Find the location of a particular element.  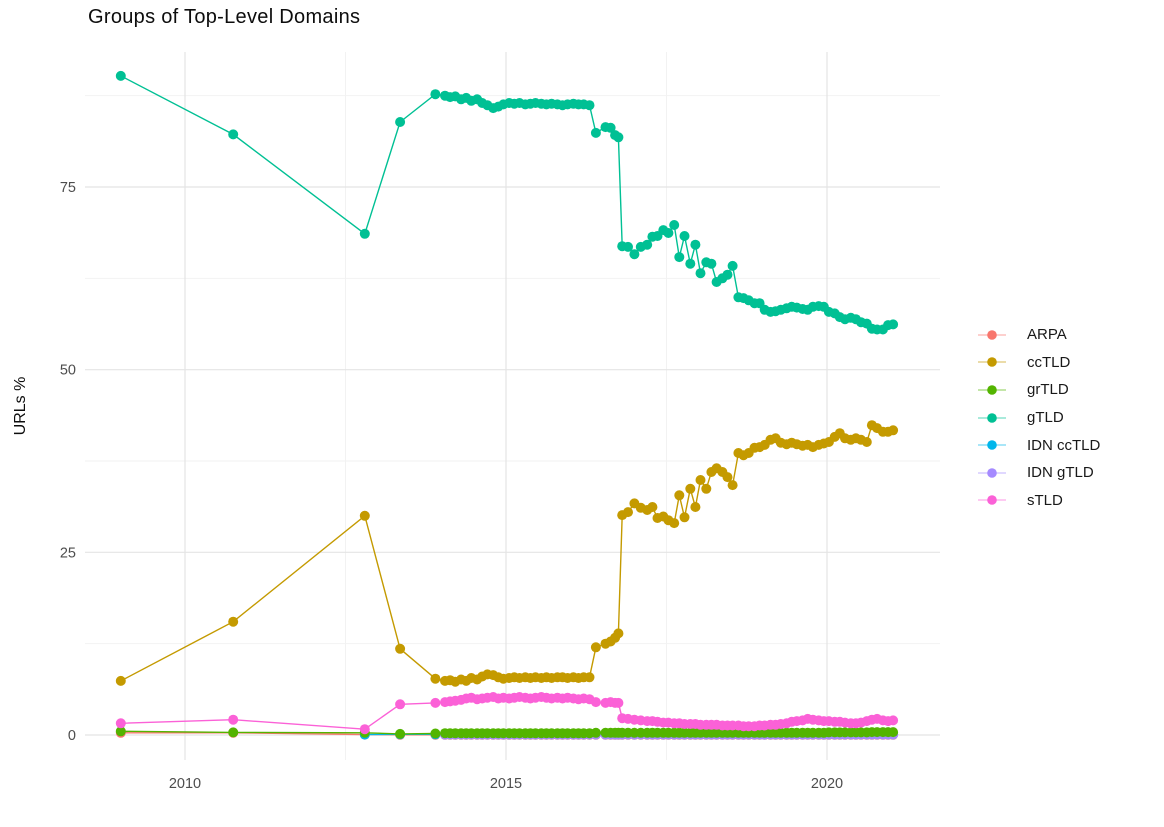

y-tick-label: 75 is located at coordinates (68, 188).